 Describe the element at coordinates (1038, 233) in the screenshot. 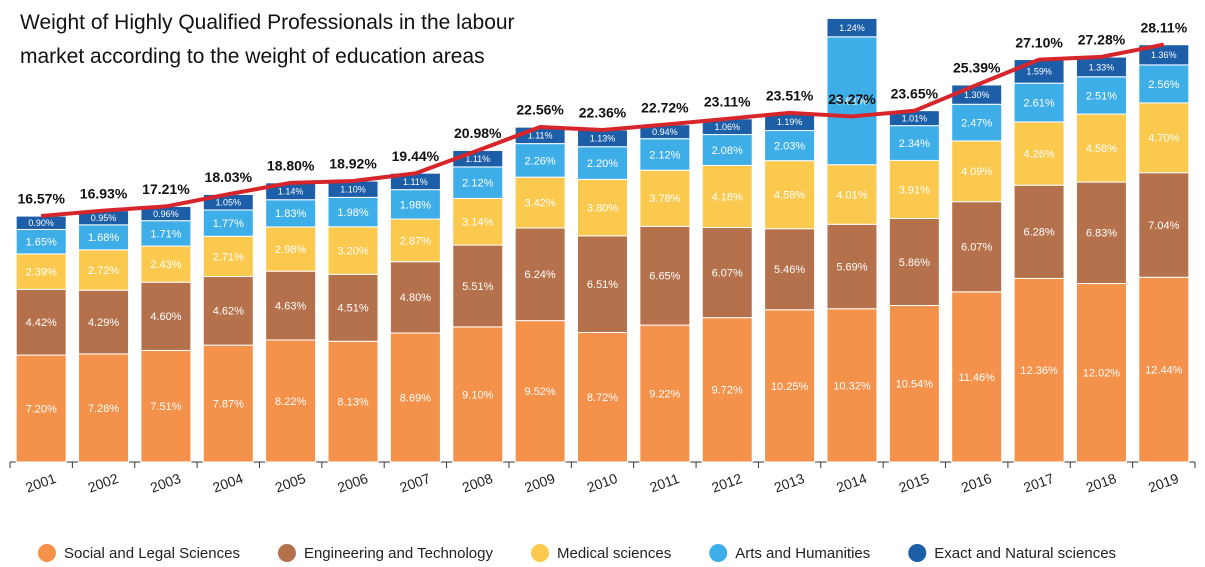

I see `value-label: 6.28%` at that location.